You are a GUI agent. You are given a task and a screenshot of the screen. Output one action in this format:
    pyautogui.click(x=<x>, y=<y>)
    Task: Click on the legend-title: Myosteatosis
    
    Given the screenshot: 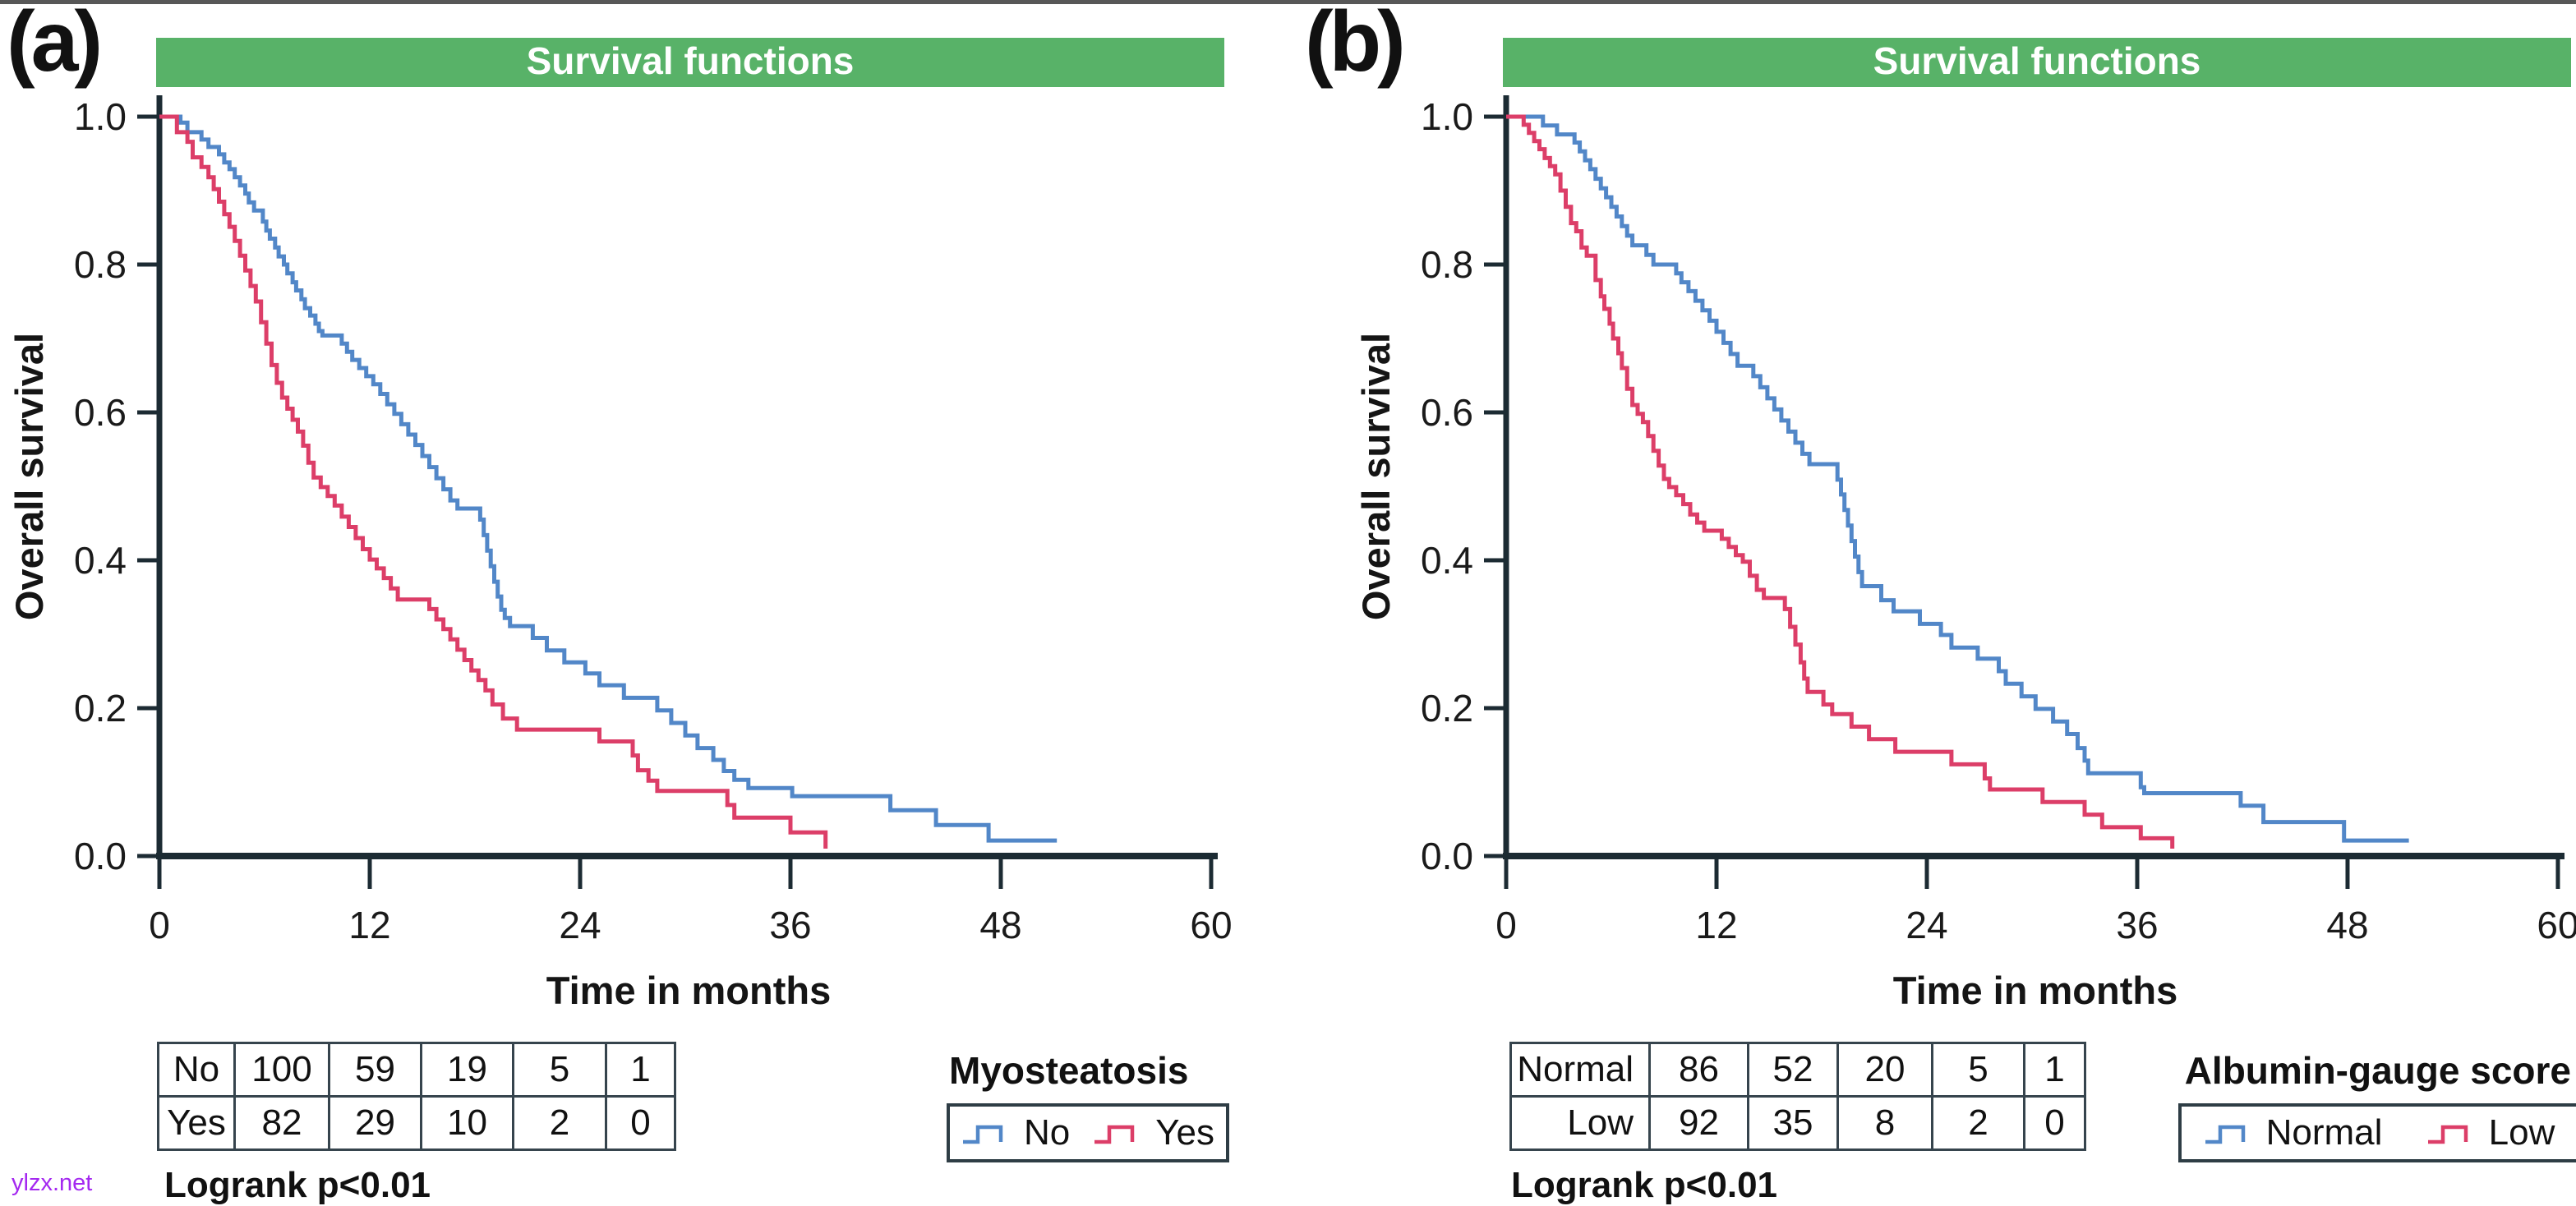 What is the action you would take?
    pyautogui.click(x=1069, y=1070)
    